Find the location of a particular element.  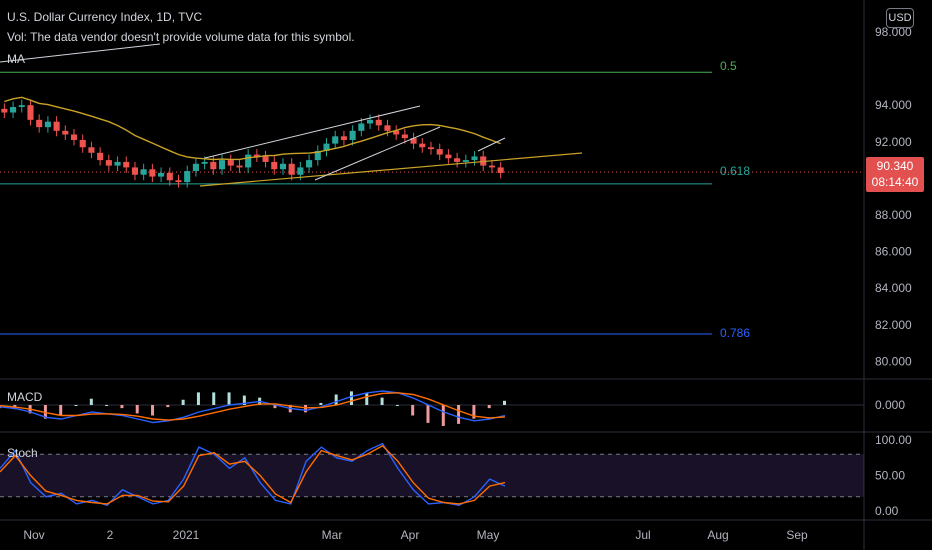

price-tick-label: 94.000 is located at coordinates (893, 105).